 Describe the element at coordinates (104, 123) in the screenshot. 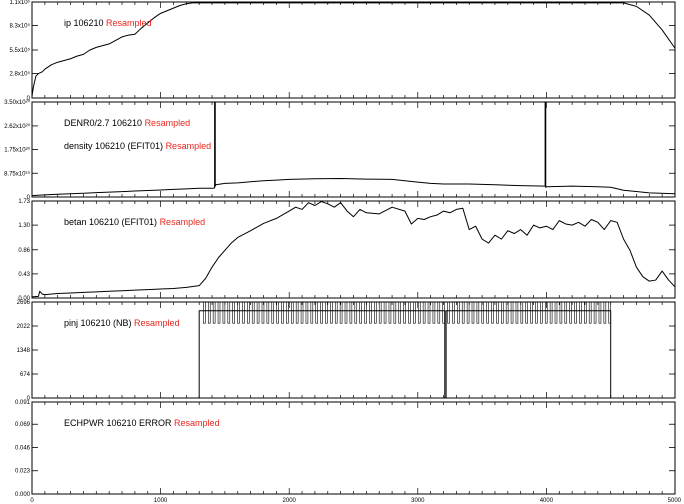

I see `panel-label-text: DENR0/2.7 106210` at that location.